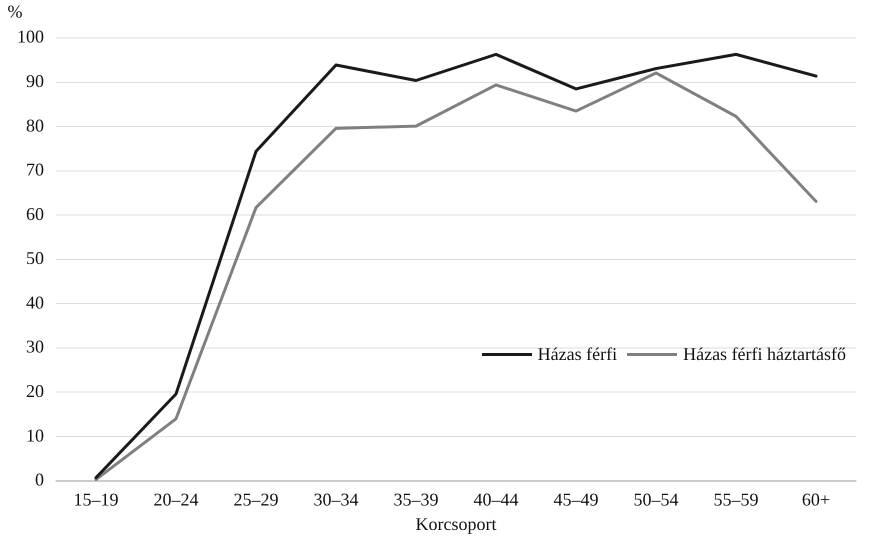 The width and height of the screenshot is (876, 536). Describe the element at coordinates (256, 499) in the screenshot. I see `x-tick-label: 25–29` at that location.